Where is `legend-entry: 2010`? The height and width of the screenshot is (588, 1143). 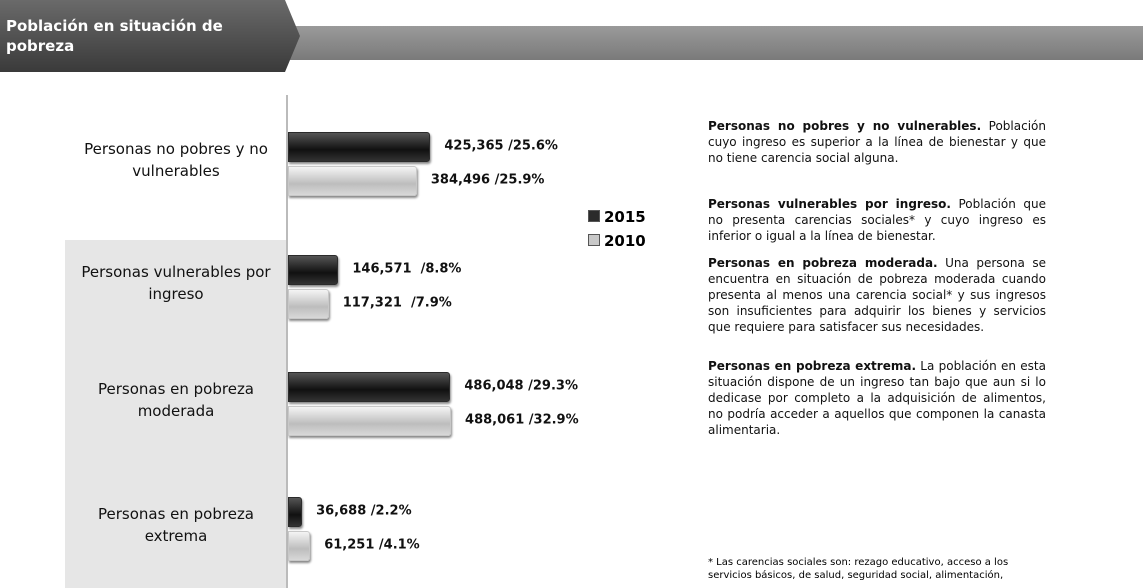 legend-entry: 2010 is located at coordinates (617, 241).